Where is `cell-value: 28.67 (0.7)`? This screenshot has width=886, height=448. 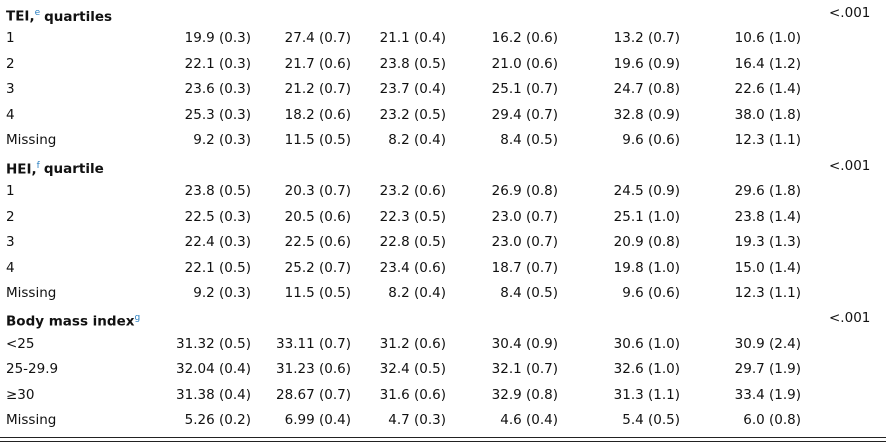 cell-value: 28.67 (0.7) is located at coordinates (313, 394).